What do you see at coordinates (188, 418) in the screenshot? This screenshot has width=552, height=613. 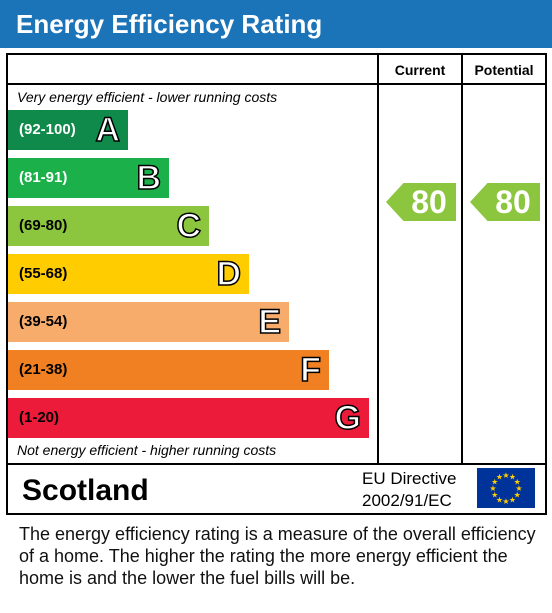 I see `band-g: (1-20) G` at bounding box center [188, 418].